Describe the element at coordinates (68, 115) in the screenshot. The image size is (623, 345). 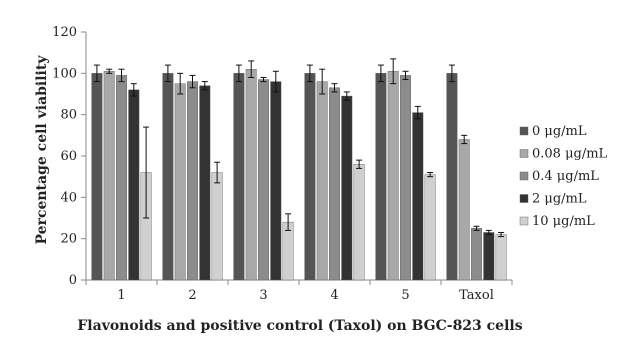
I see `y-tick-label: 80` at that location.